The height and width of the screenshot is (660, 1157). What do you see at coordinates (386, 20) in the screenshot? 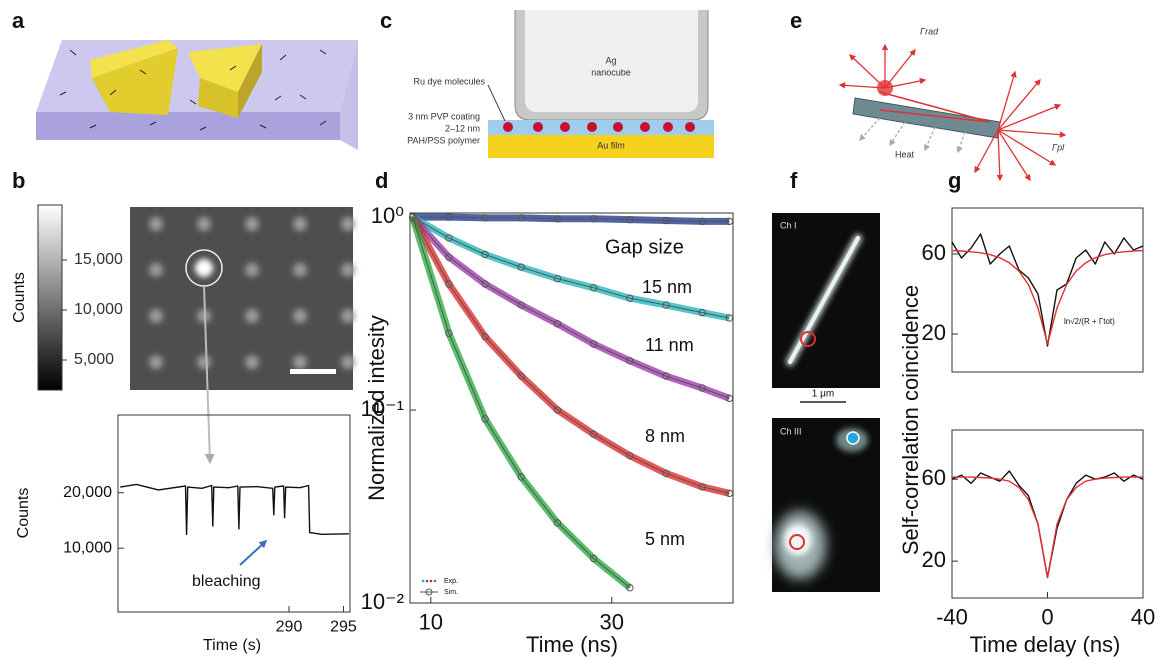
I see `panel-letter: c` at bounding box center [386, 20].